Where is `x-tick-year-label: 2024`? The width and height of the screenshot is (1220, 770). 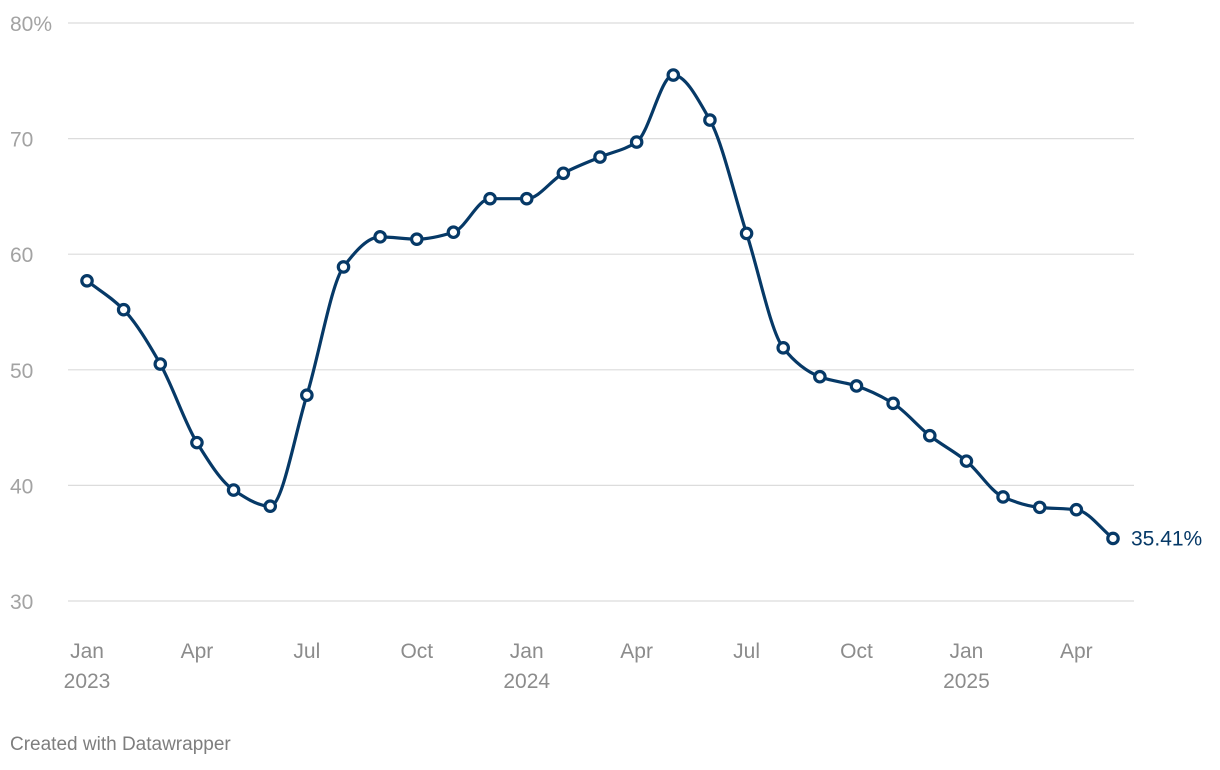 x-tick-year-label: 2024 is located at coordinates (526, 681).